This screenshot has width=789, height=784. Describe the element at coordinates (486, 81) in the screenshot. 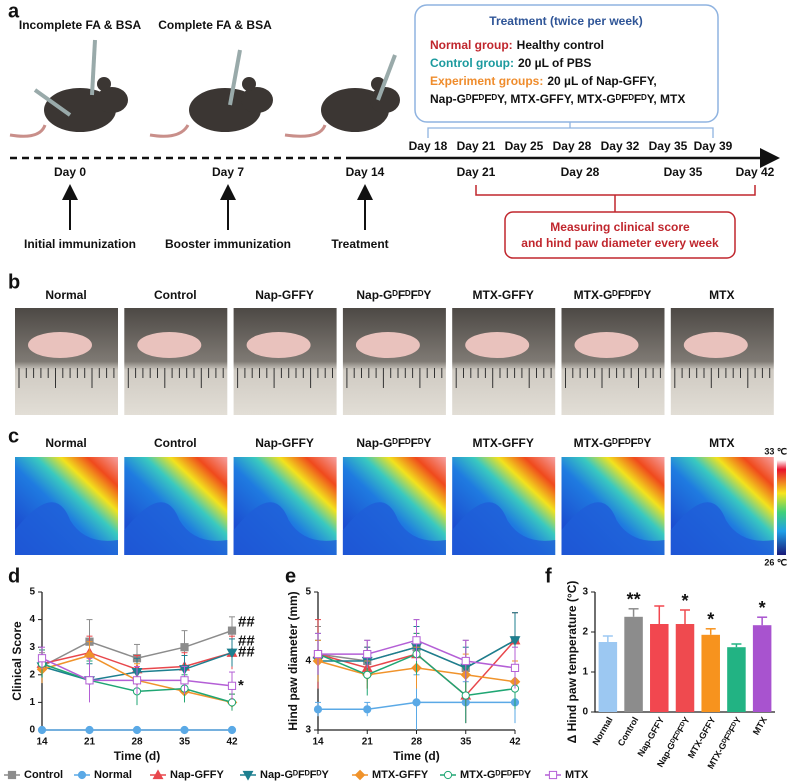

I see `group-label: Experiment groups:` at that location.